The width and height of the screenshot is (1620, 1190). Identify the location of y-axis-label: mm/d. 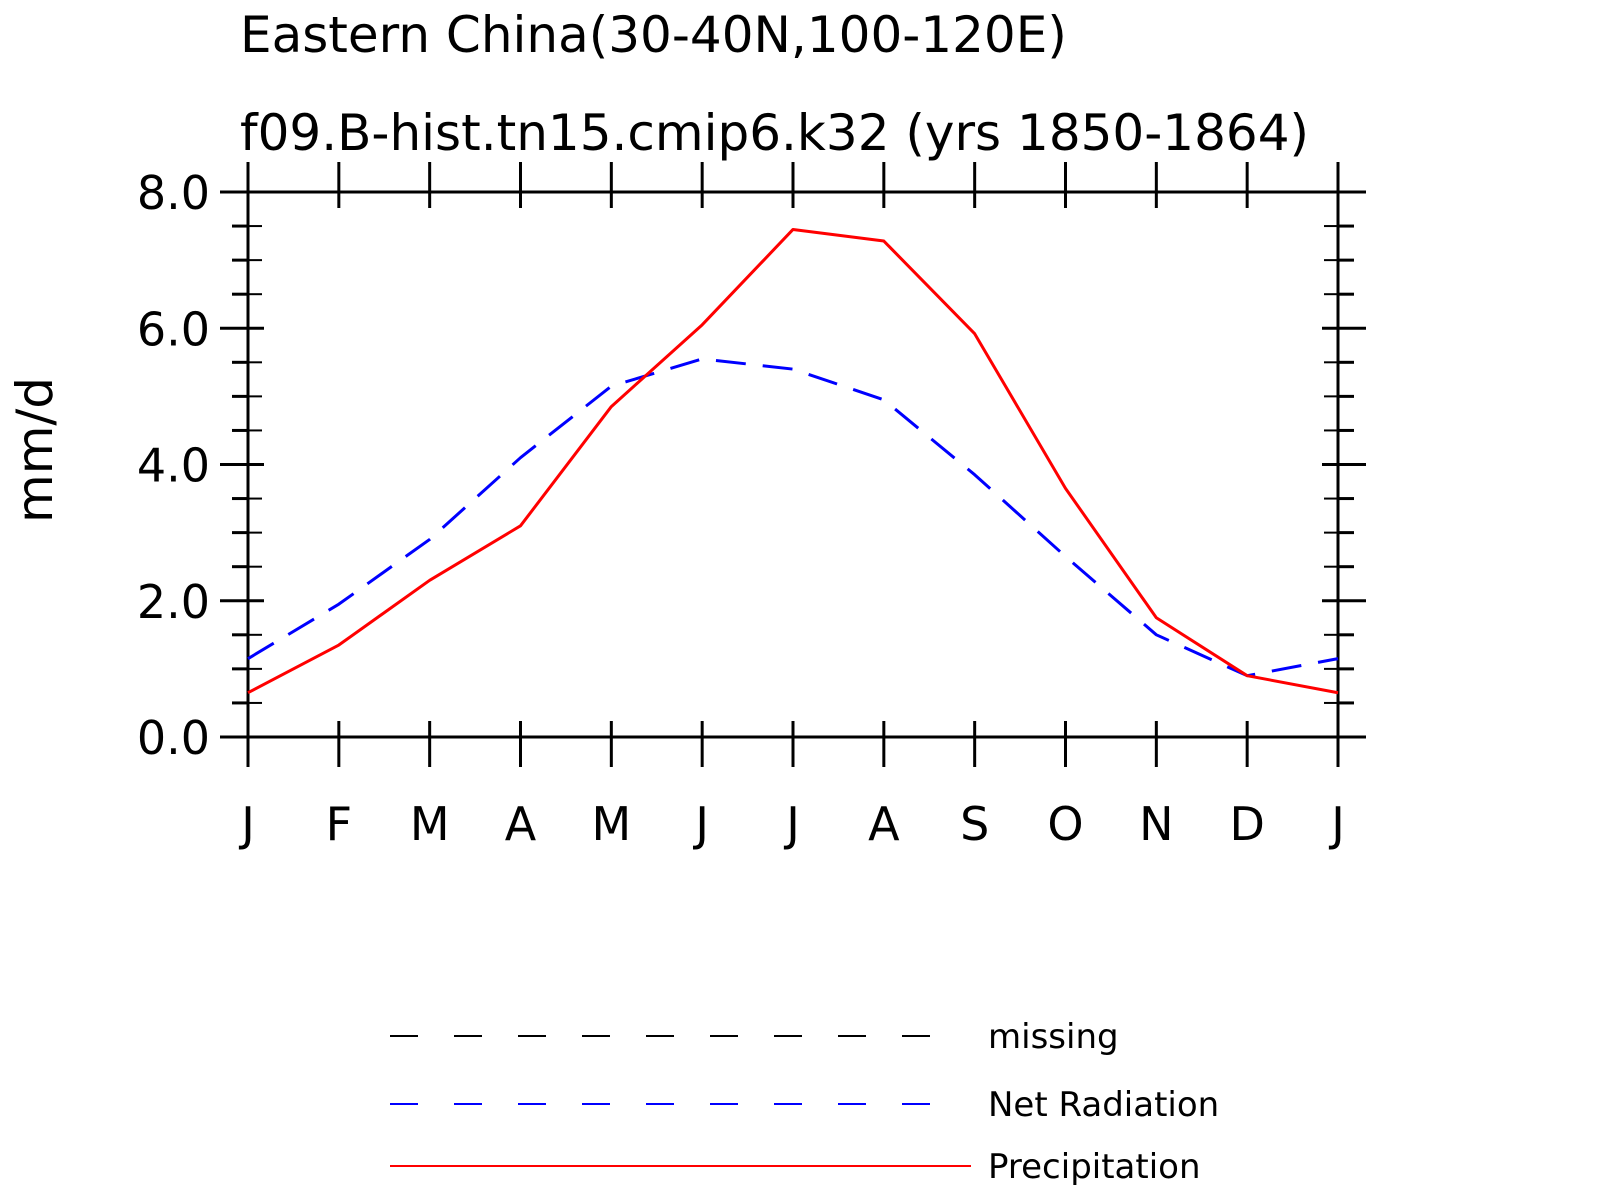
(35, 450).